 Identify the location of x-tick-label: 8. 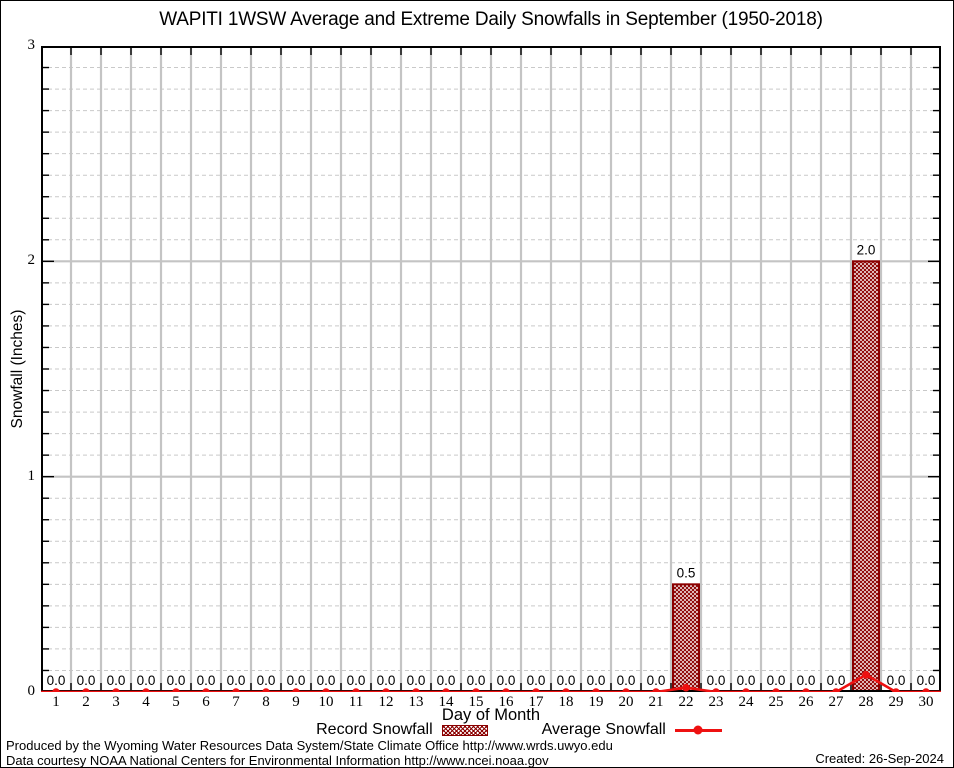
(266, 702).